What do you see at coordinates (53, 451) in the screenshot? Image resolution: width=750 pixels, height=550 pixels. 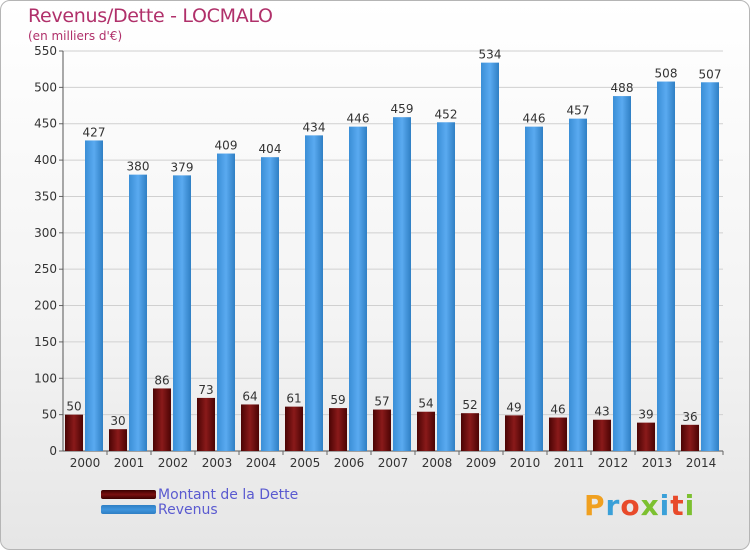 I see `y-tick-label: 0` at bounding box center [53, 451].